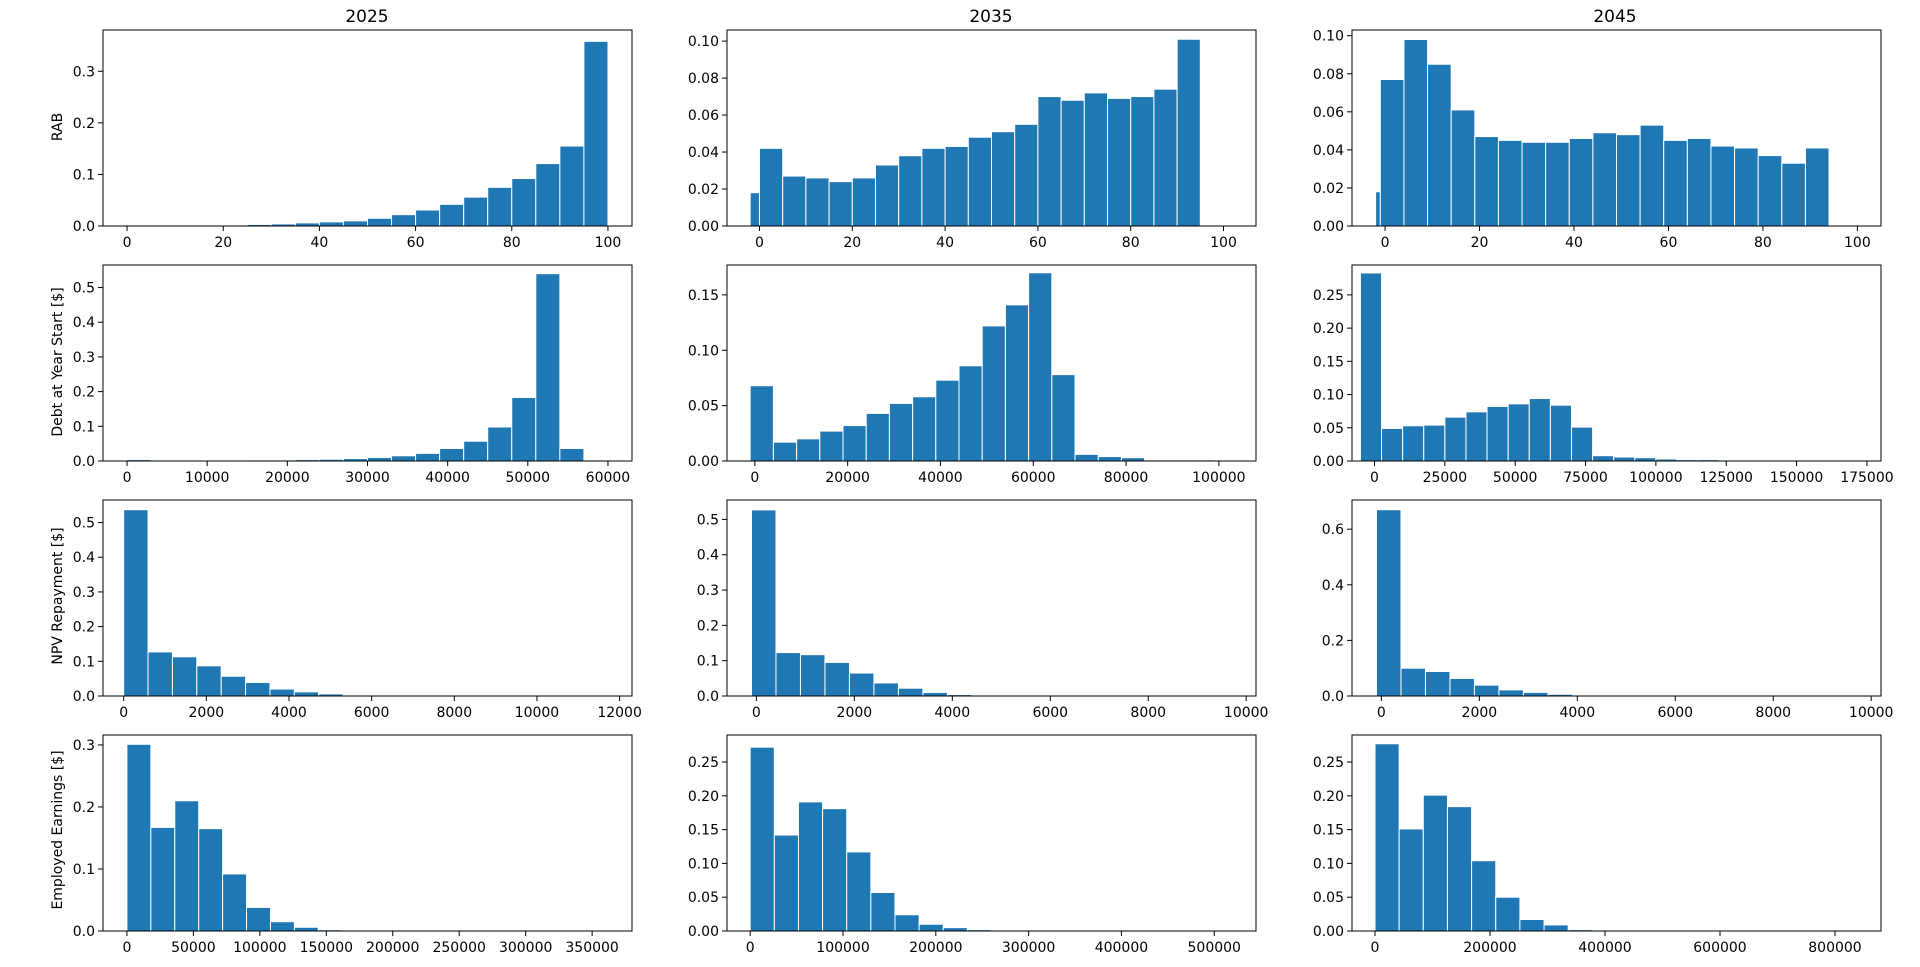  I want to click on y-tick-label: 0.15, so click(703, 831).